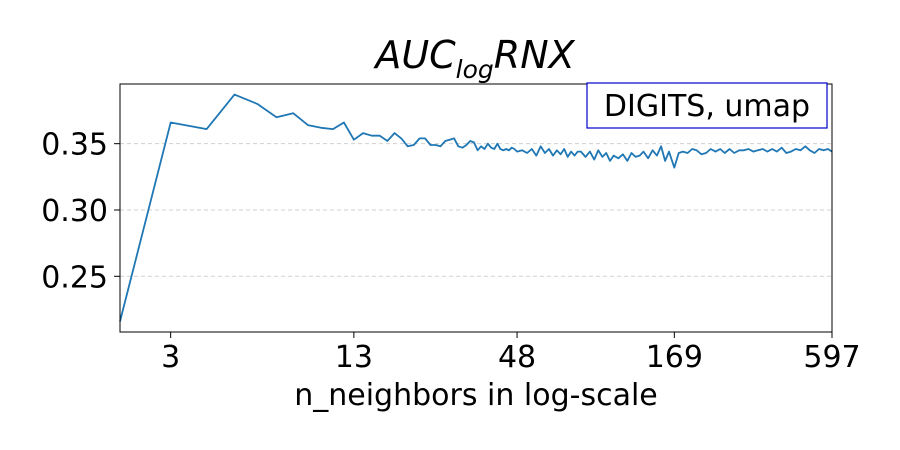 Image resolution: width=900 pixels, height=450 pixels. I want to click on legend-label: DIGITS, umap, so click(707, 106).